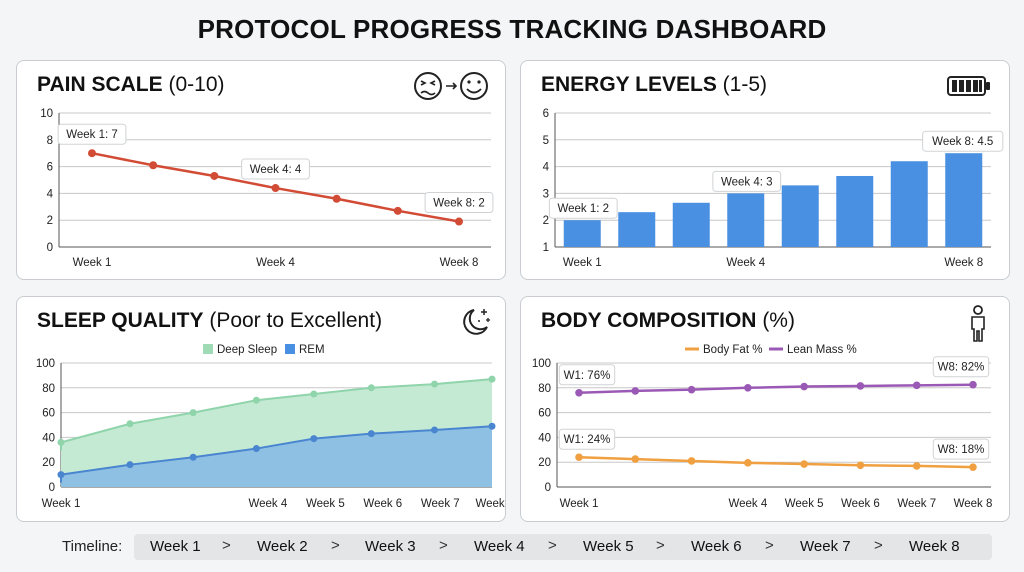 This screenshot has width=1024, height=572. What do you see at coordinates (745, 263) in the screenshot?
I see `energy-xtick-label: Week 4` at bounding box center [745, 263].